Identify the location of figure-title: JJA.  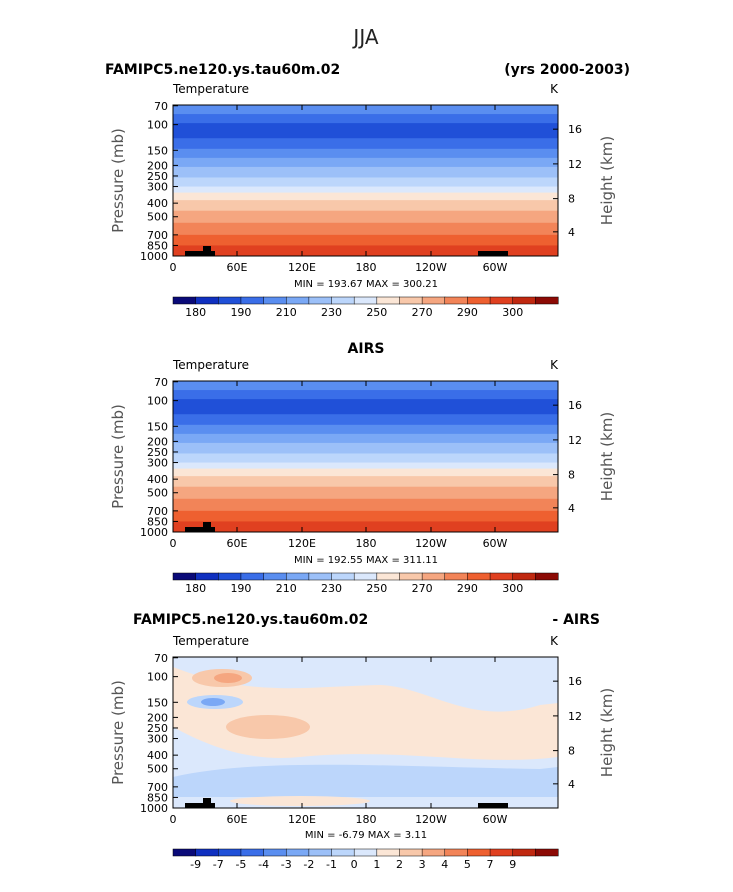
(364, 37).